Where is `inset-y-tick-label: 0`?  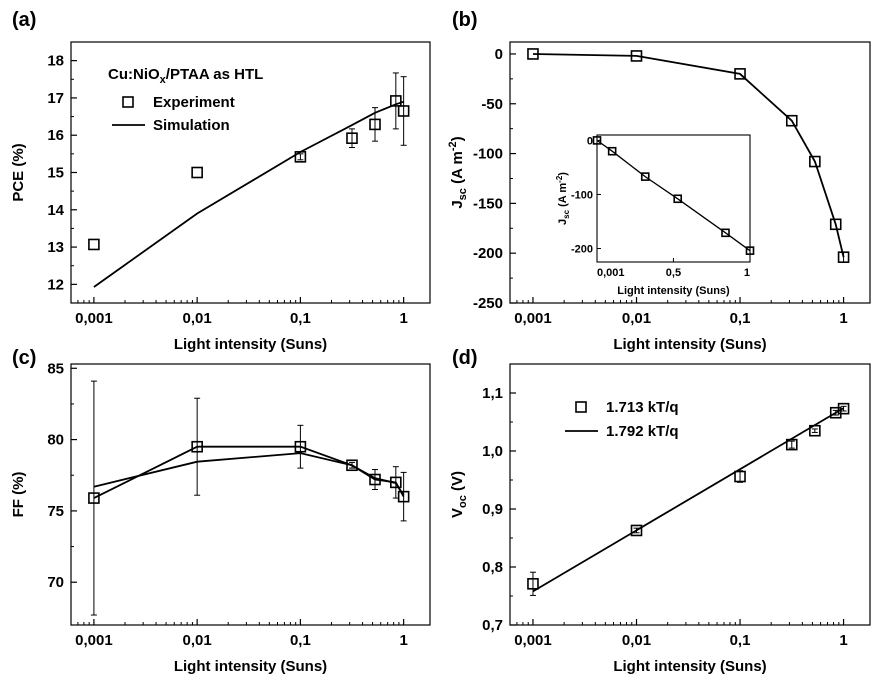
inset-y-tick-label: 0 is located at coordinates (590, 141).